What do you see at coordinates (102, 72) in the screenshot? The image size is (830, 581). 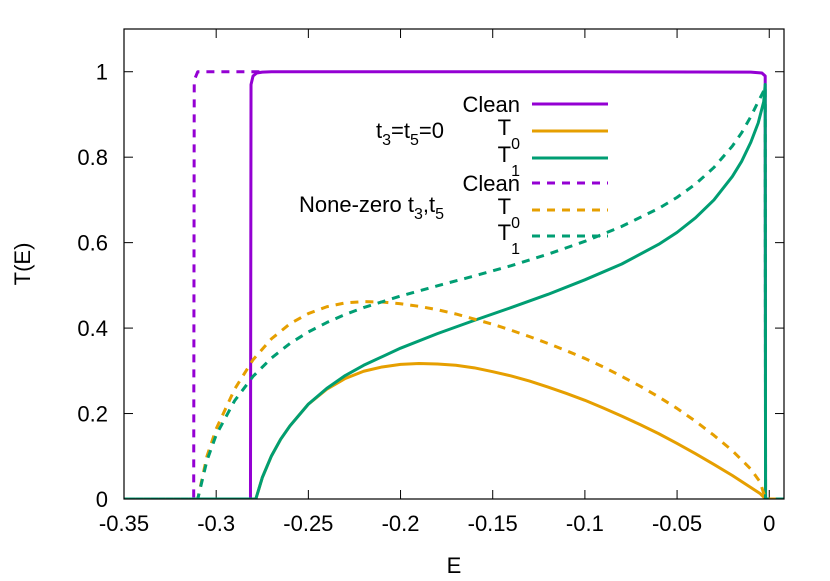 I see `y-tick-label: 1` at bounding box center [102, 72].